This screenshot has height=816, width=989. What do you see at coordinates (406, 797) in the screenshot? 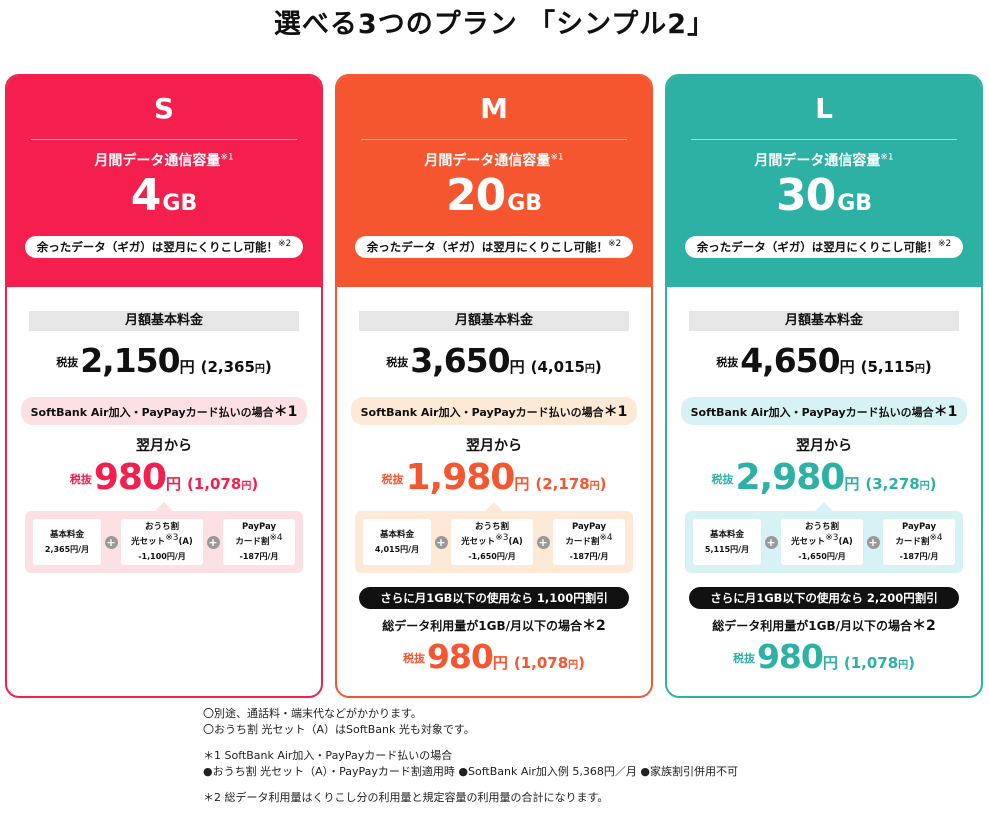
I see `note-line: ＊2 総データ利用量はくりこし分の利用量と規定容量の利用量の合計になります。` at bounding box center [406, 797].